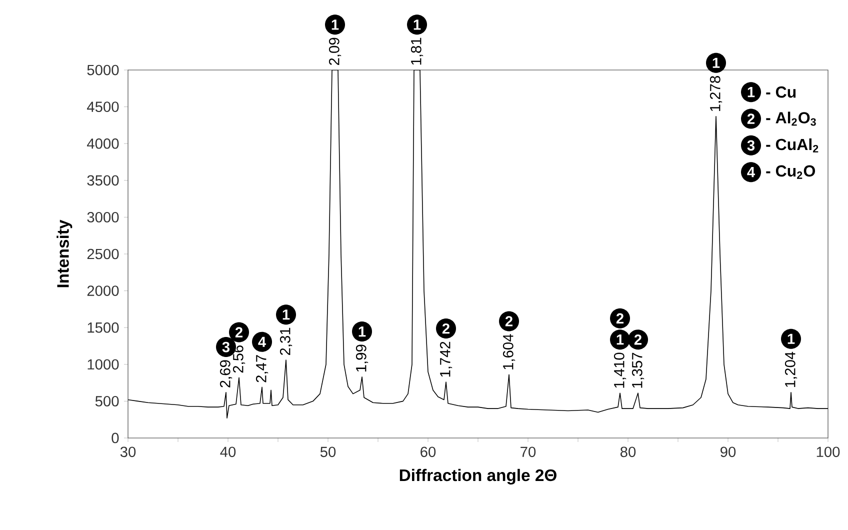  Describe the element at coordinates (791, 119) in the screenshot. I see `annotation: - Al$_{2}$O$_{3}$` at that location.